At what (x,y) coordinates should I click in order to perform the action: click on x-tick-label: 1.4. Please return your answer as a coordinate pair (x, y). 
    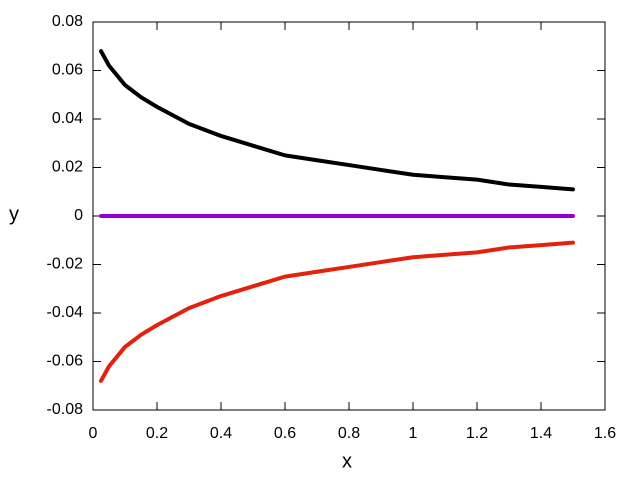
    Looking at the image, I should click on (541, 433).